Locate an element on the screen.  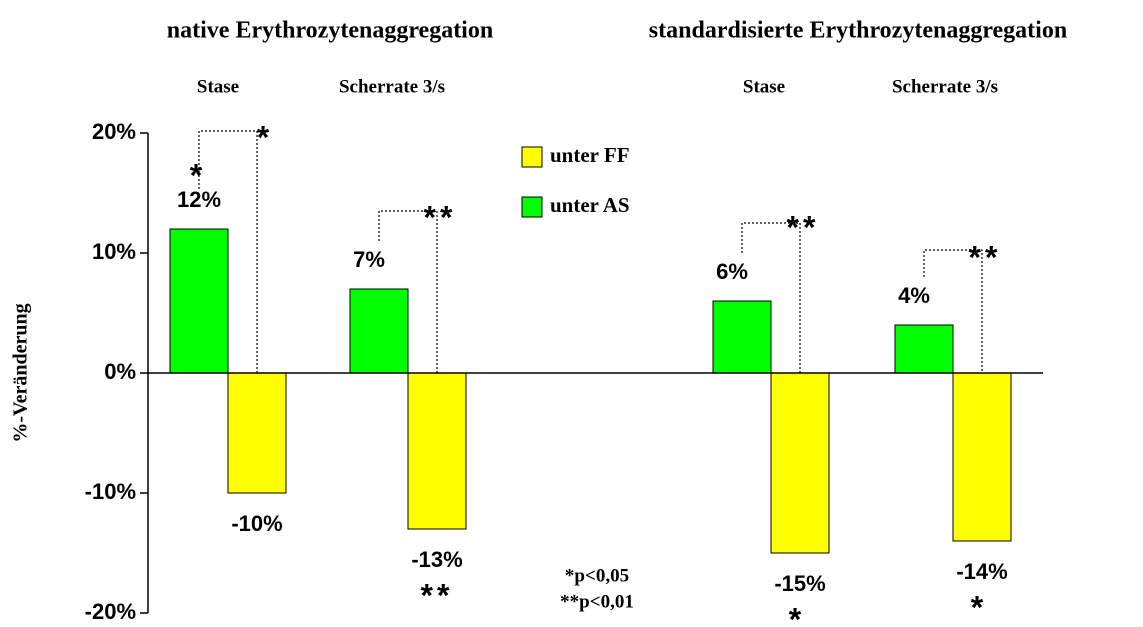
value-label: 12% is located at coordinates (199, 199).